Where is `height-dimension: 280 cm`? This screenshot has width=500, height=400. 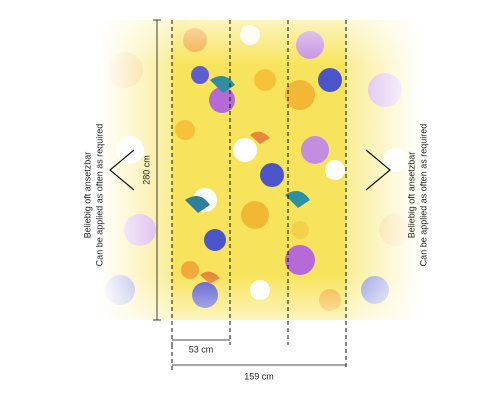 height-dimension: 280 cm is located at coordinates (151, 170).